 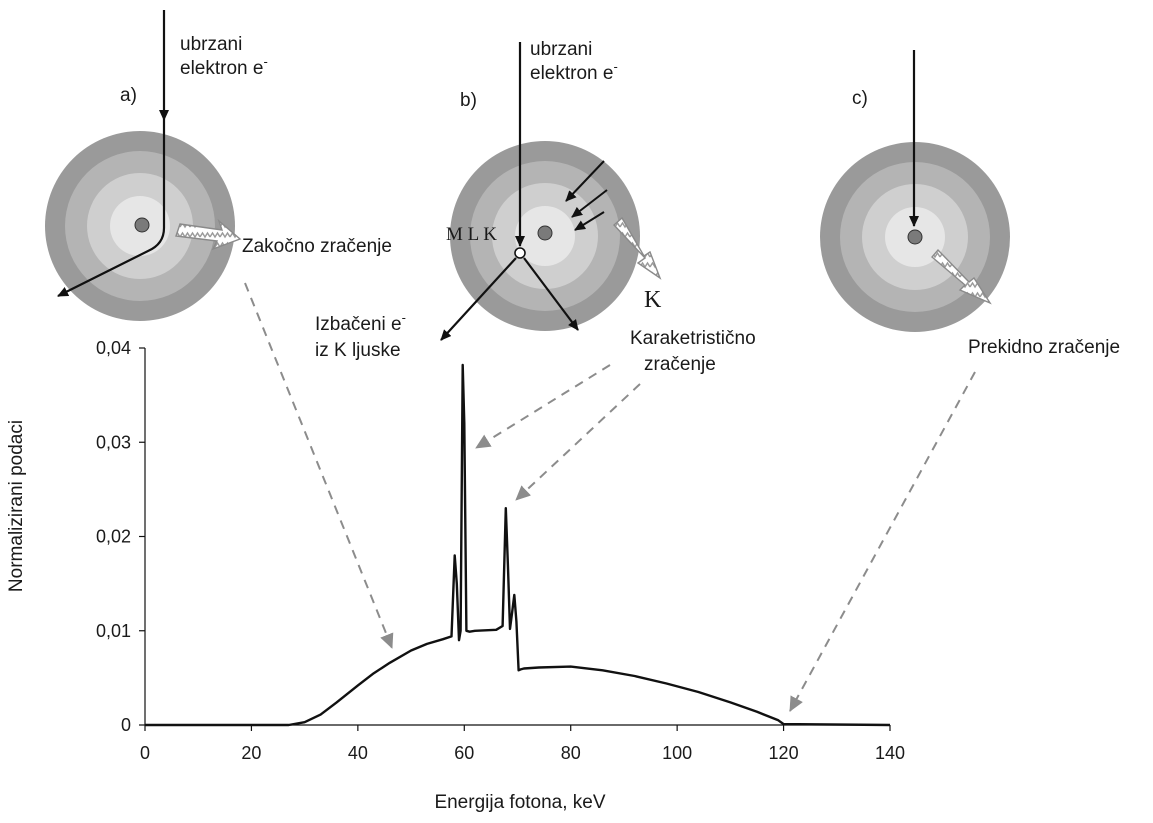 What do you see at coordinates (317, 246) in the screenshot?
I see `bremsstrahlung-label: Zakočno zračenje` at bounding box center [317, 246].